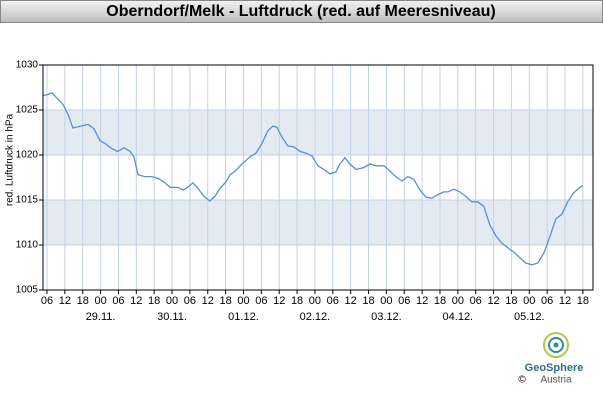  Describe the element at coordinates (27, 110) in the screenshot. I see `y-tick-label: 1025` at that location.